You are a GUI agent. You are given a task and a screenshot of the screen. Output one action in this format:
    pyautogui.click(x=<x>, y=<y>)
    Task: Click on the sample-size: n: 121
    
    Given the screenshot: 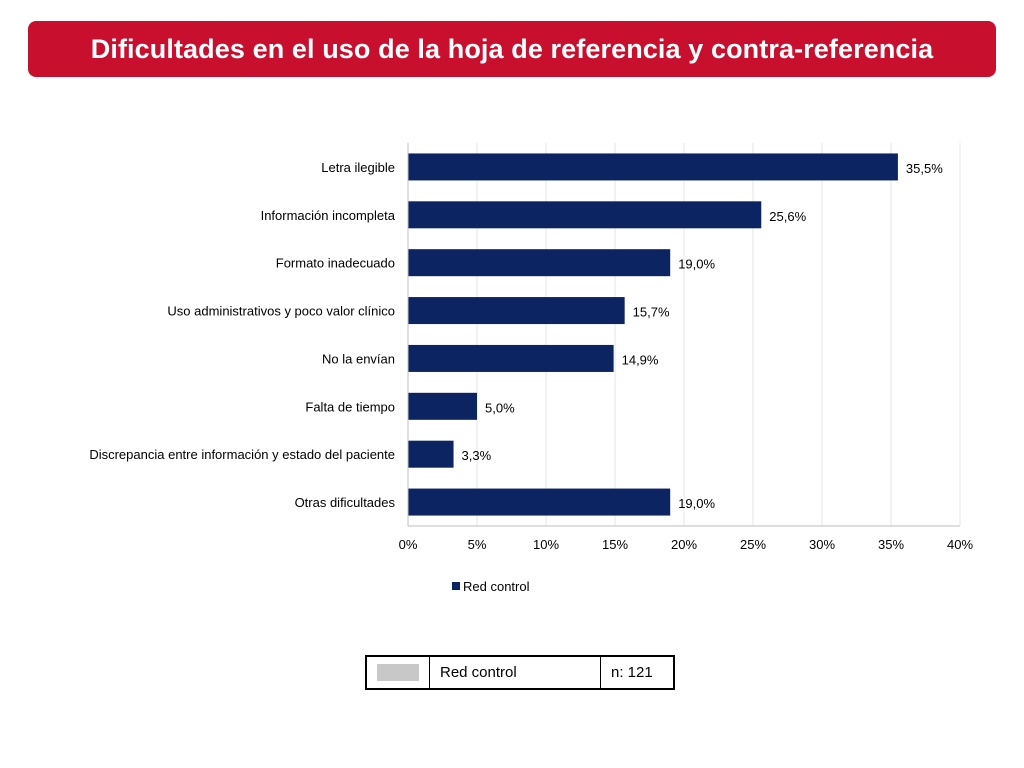 What is the action you would take?
    pyautogui.click(x=632, y=672)
    